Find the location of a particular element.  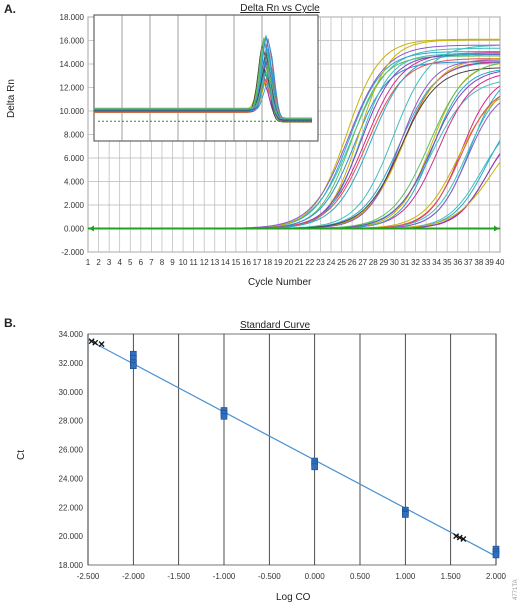

x-tick-label-a: 29 is located at coordinates (383, 262).